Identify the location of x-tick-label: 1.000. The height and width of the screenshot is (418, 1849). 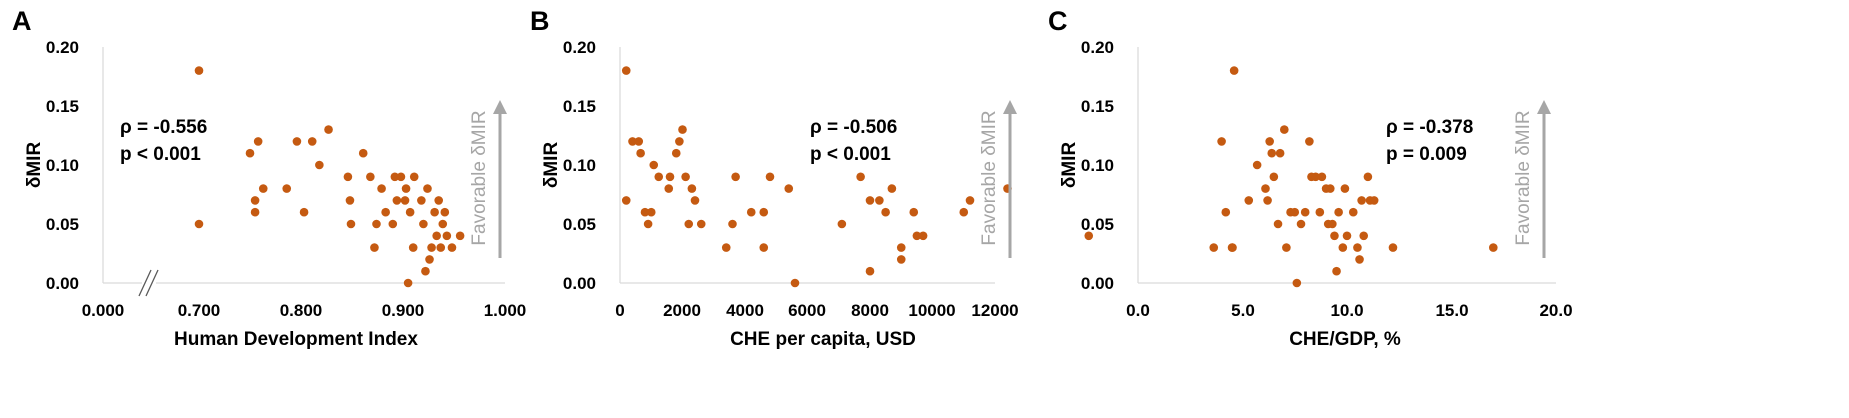
(505, 310).